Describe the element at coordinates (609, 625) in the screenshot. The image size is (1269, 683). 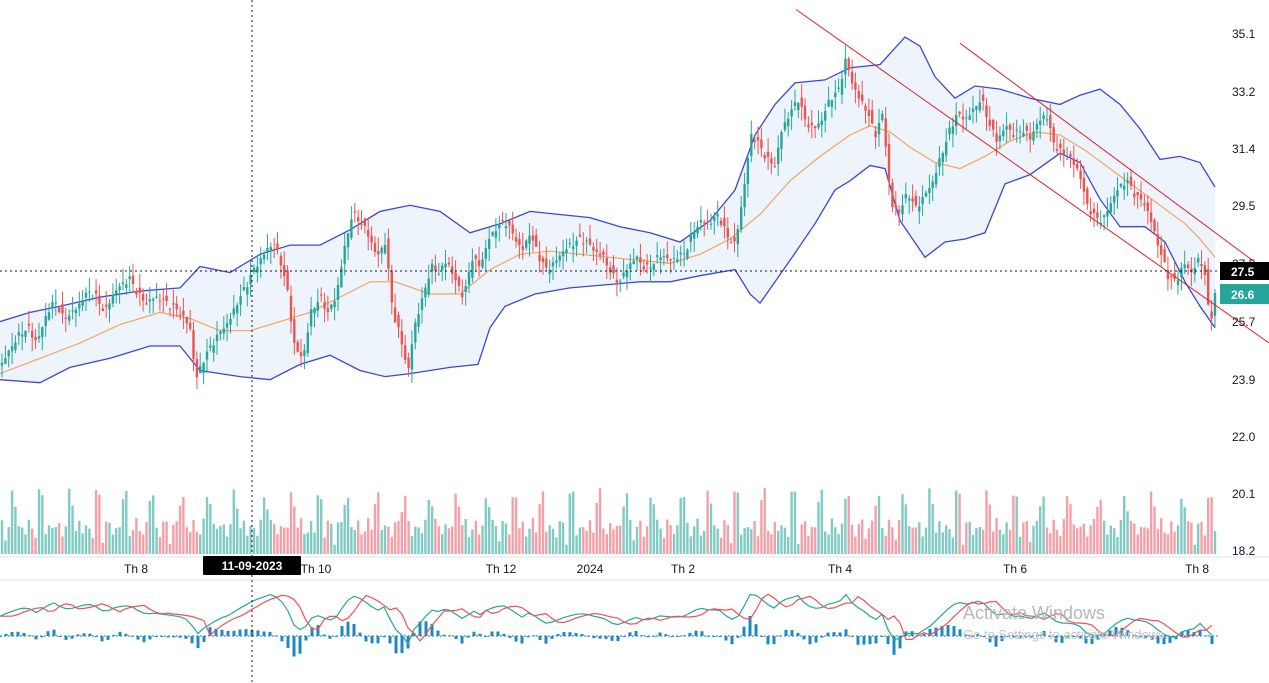
I see `macd-pane` at that location.